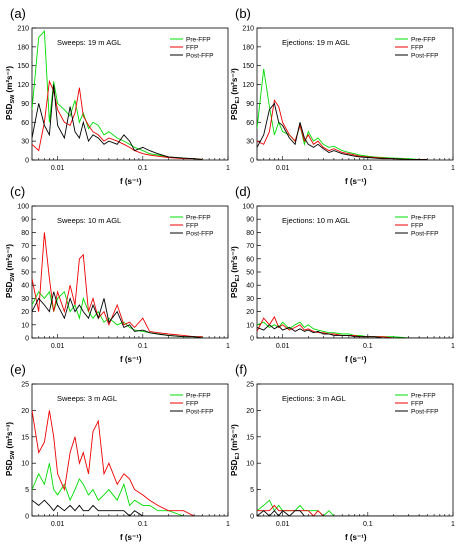 The width and height of the screenshot is (465, 550). Describe the element at coordinates (316, 220) in the screenshot. I see `panel-title: Ejections: 10 m AGL` at that location.